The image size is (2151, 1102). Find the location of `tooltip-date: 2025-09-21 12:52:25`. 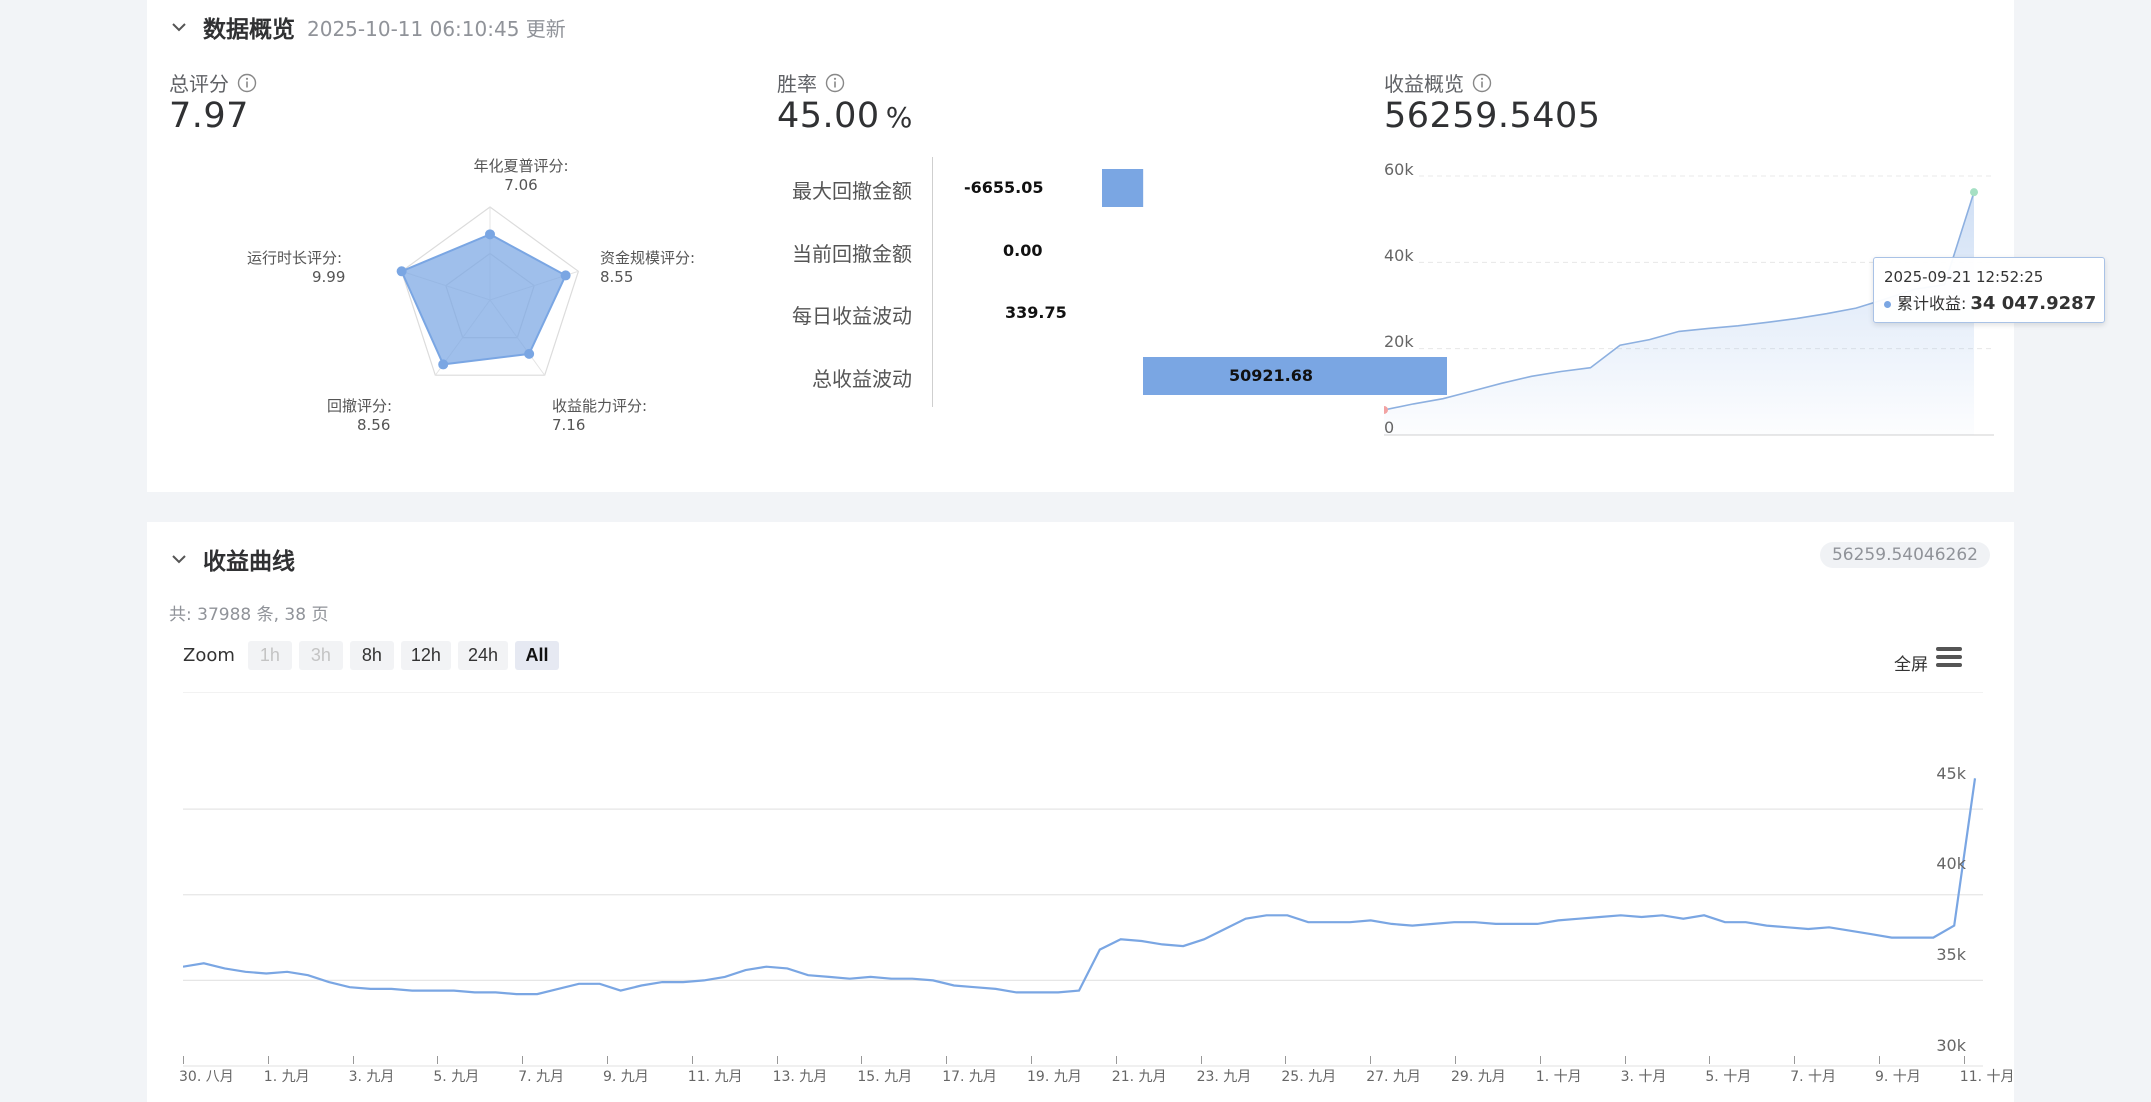

tooltip-date: 2025-09-21 12:52:25 is located at coordinates (1964, 277).